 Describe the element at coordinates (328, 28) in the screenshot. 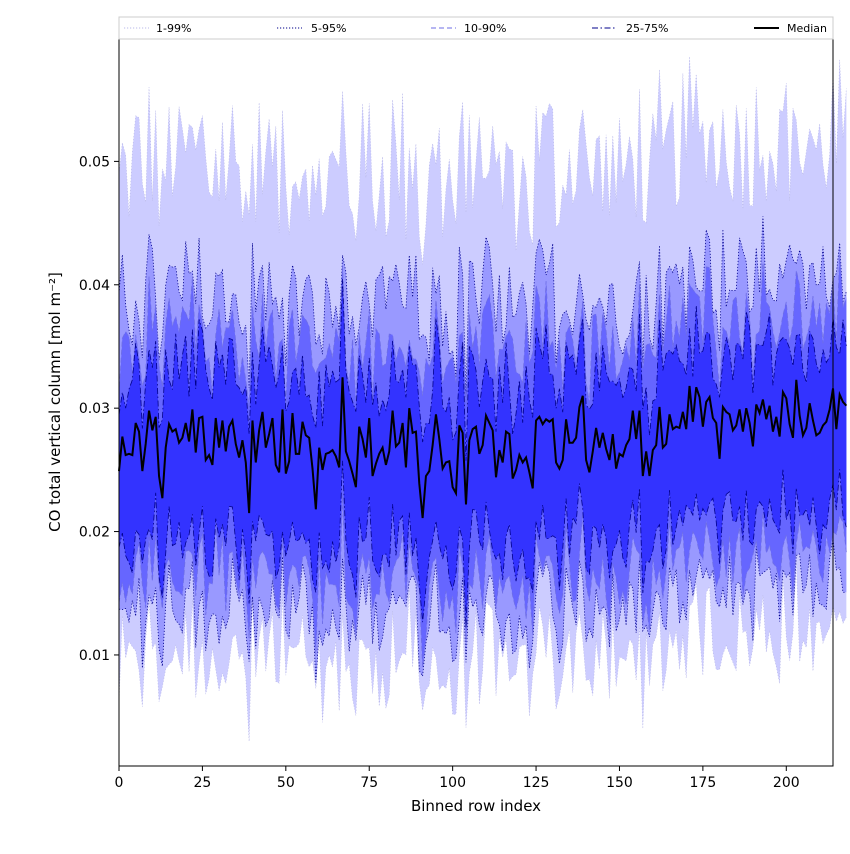

I see `legend-label-5-95: 5-95%` at that location.